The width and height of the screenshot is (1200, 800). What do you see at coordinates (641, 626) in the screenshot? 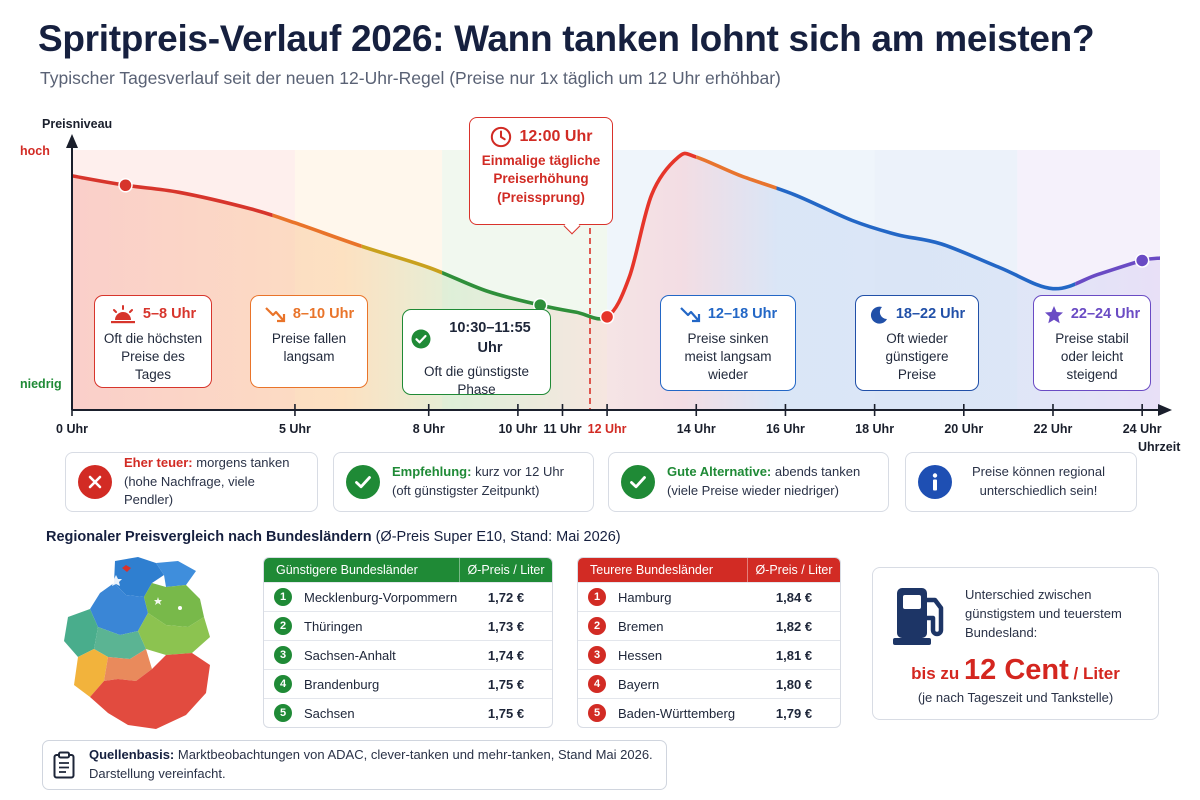
I see `state-name: Bremen` at bounding box center [641, 626].